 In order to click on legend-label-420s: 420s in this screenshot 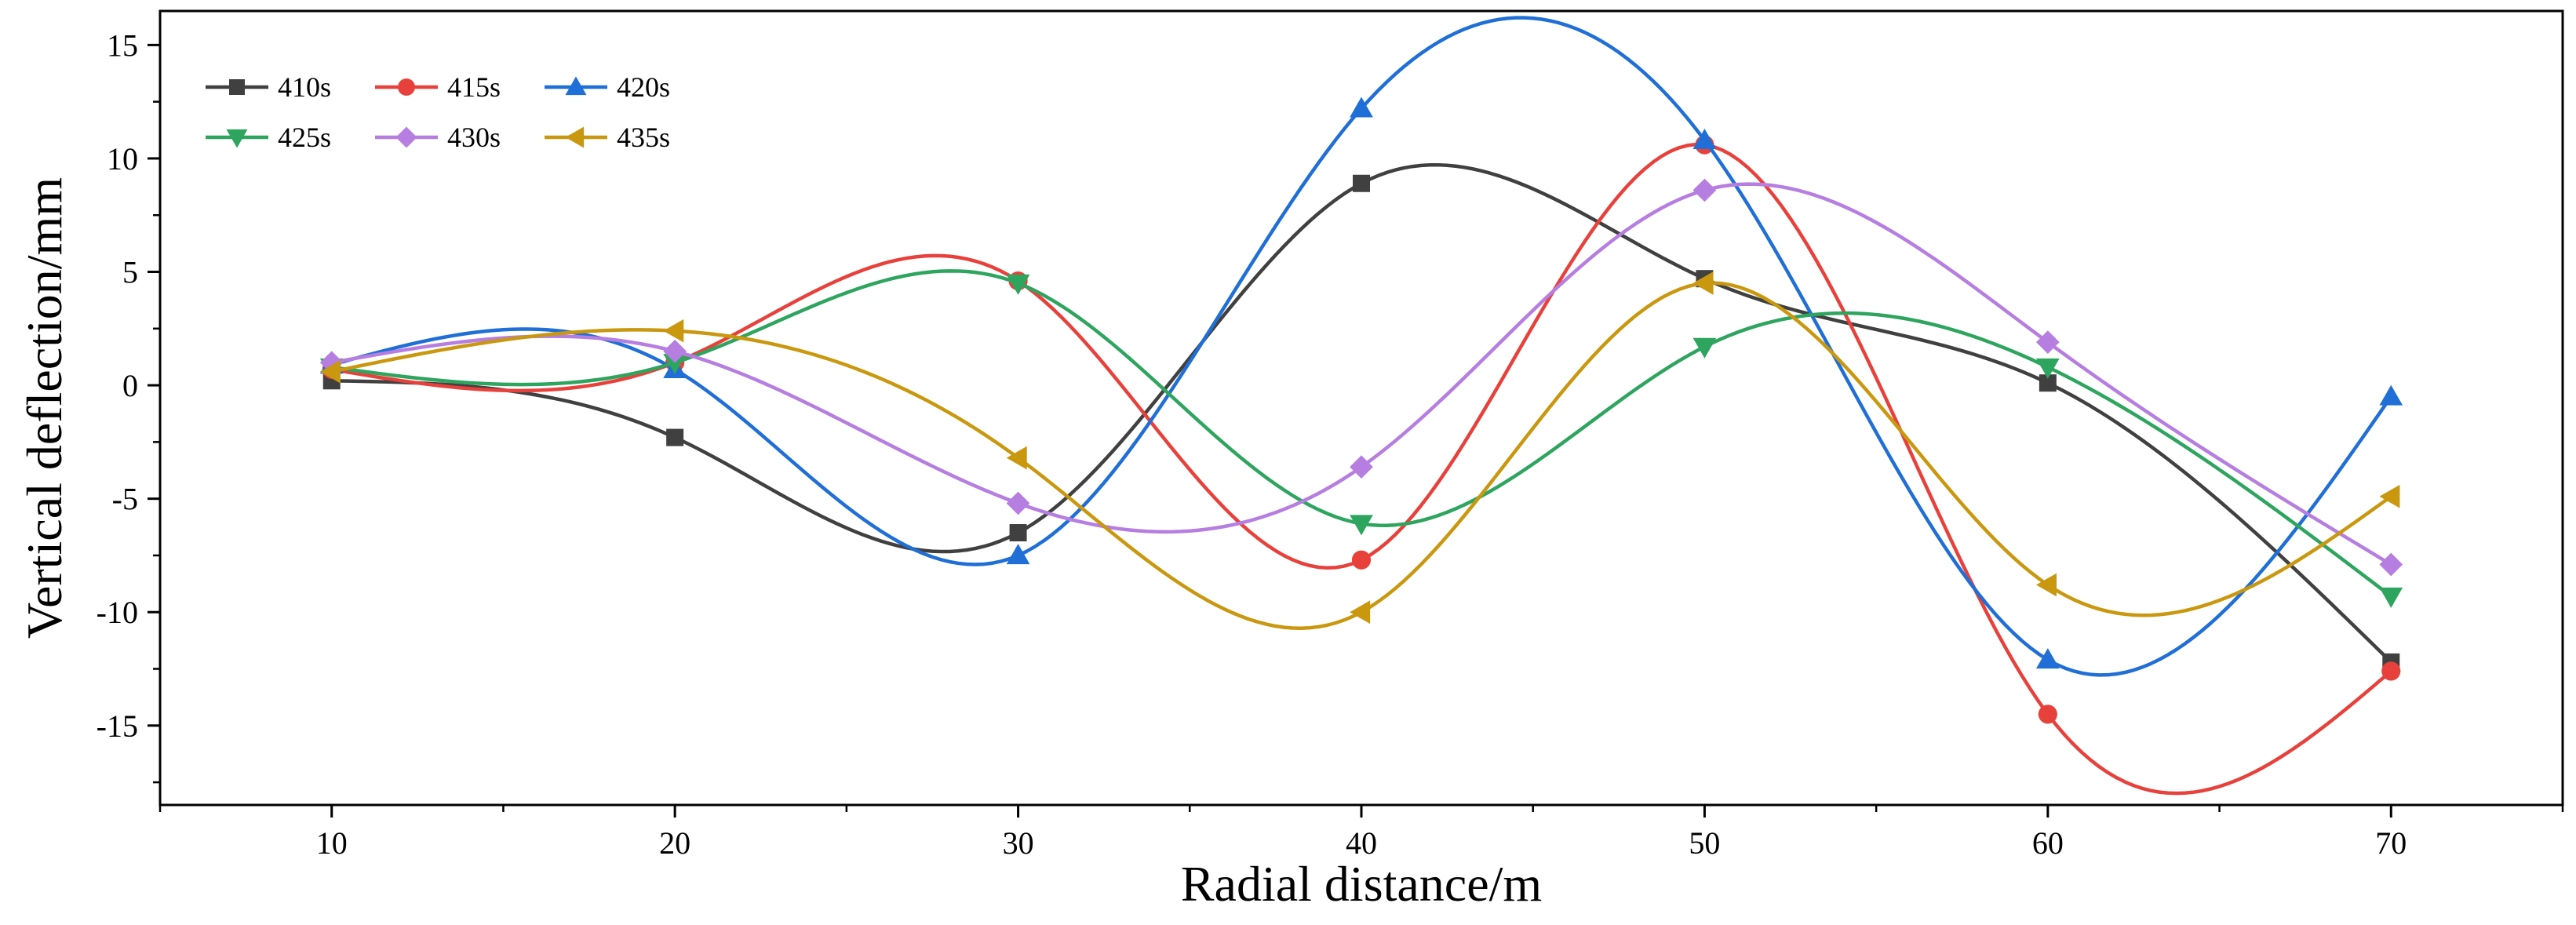, I will do `click(643, 87)`.